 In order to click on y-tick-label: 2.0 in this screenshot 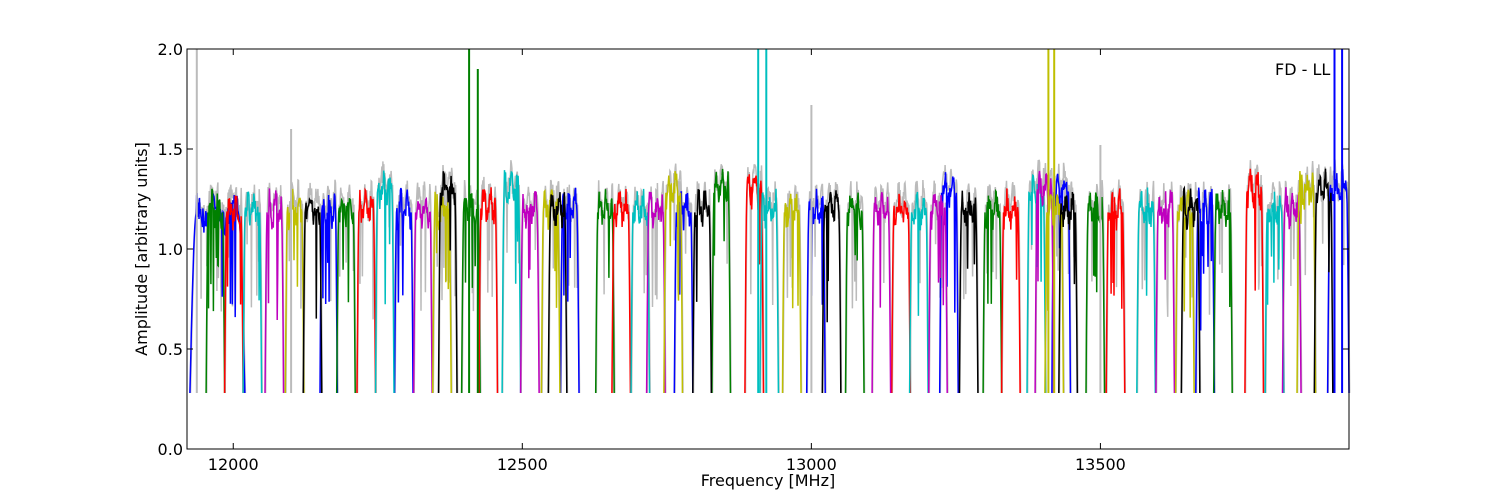, I will do `click(170, 49)`.